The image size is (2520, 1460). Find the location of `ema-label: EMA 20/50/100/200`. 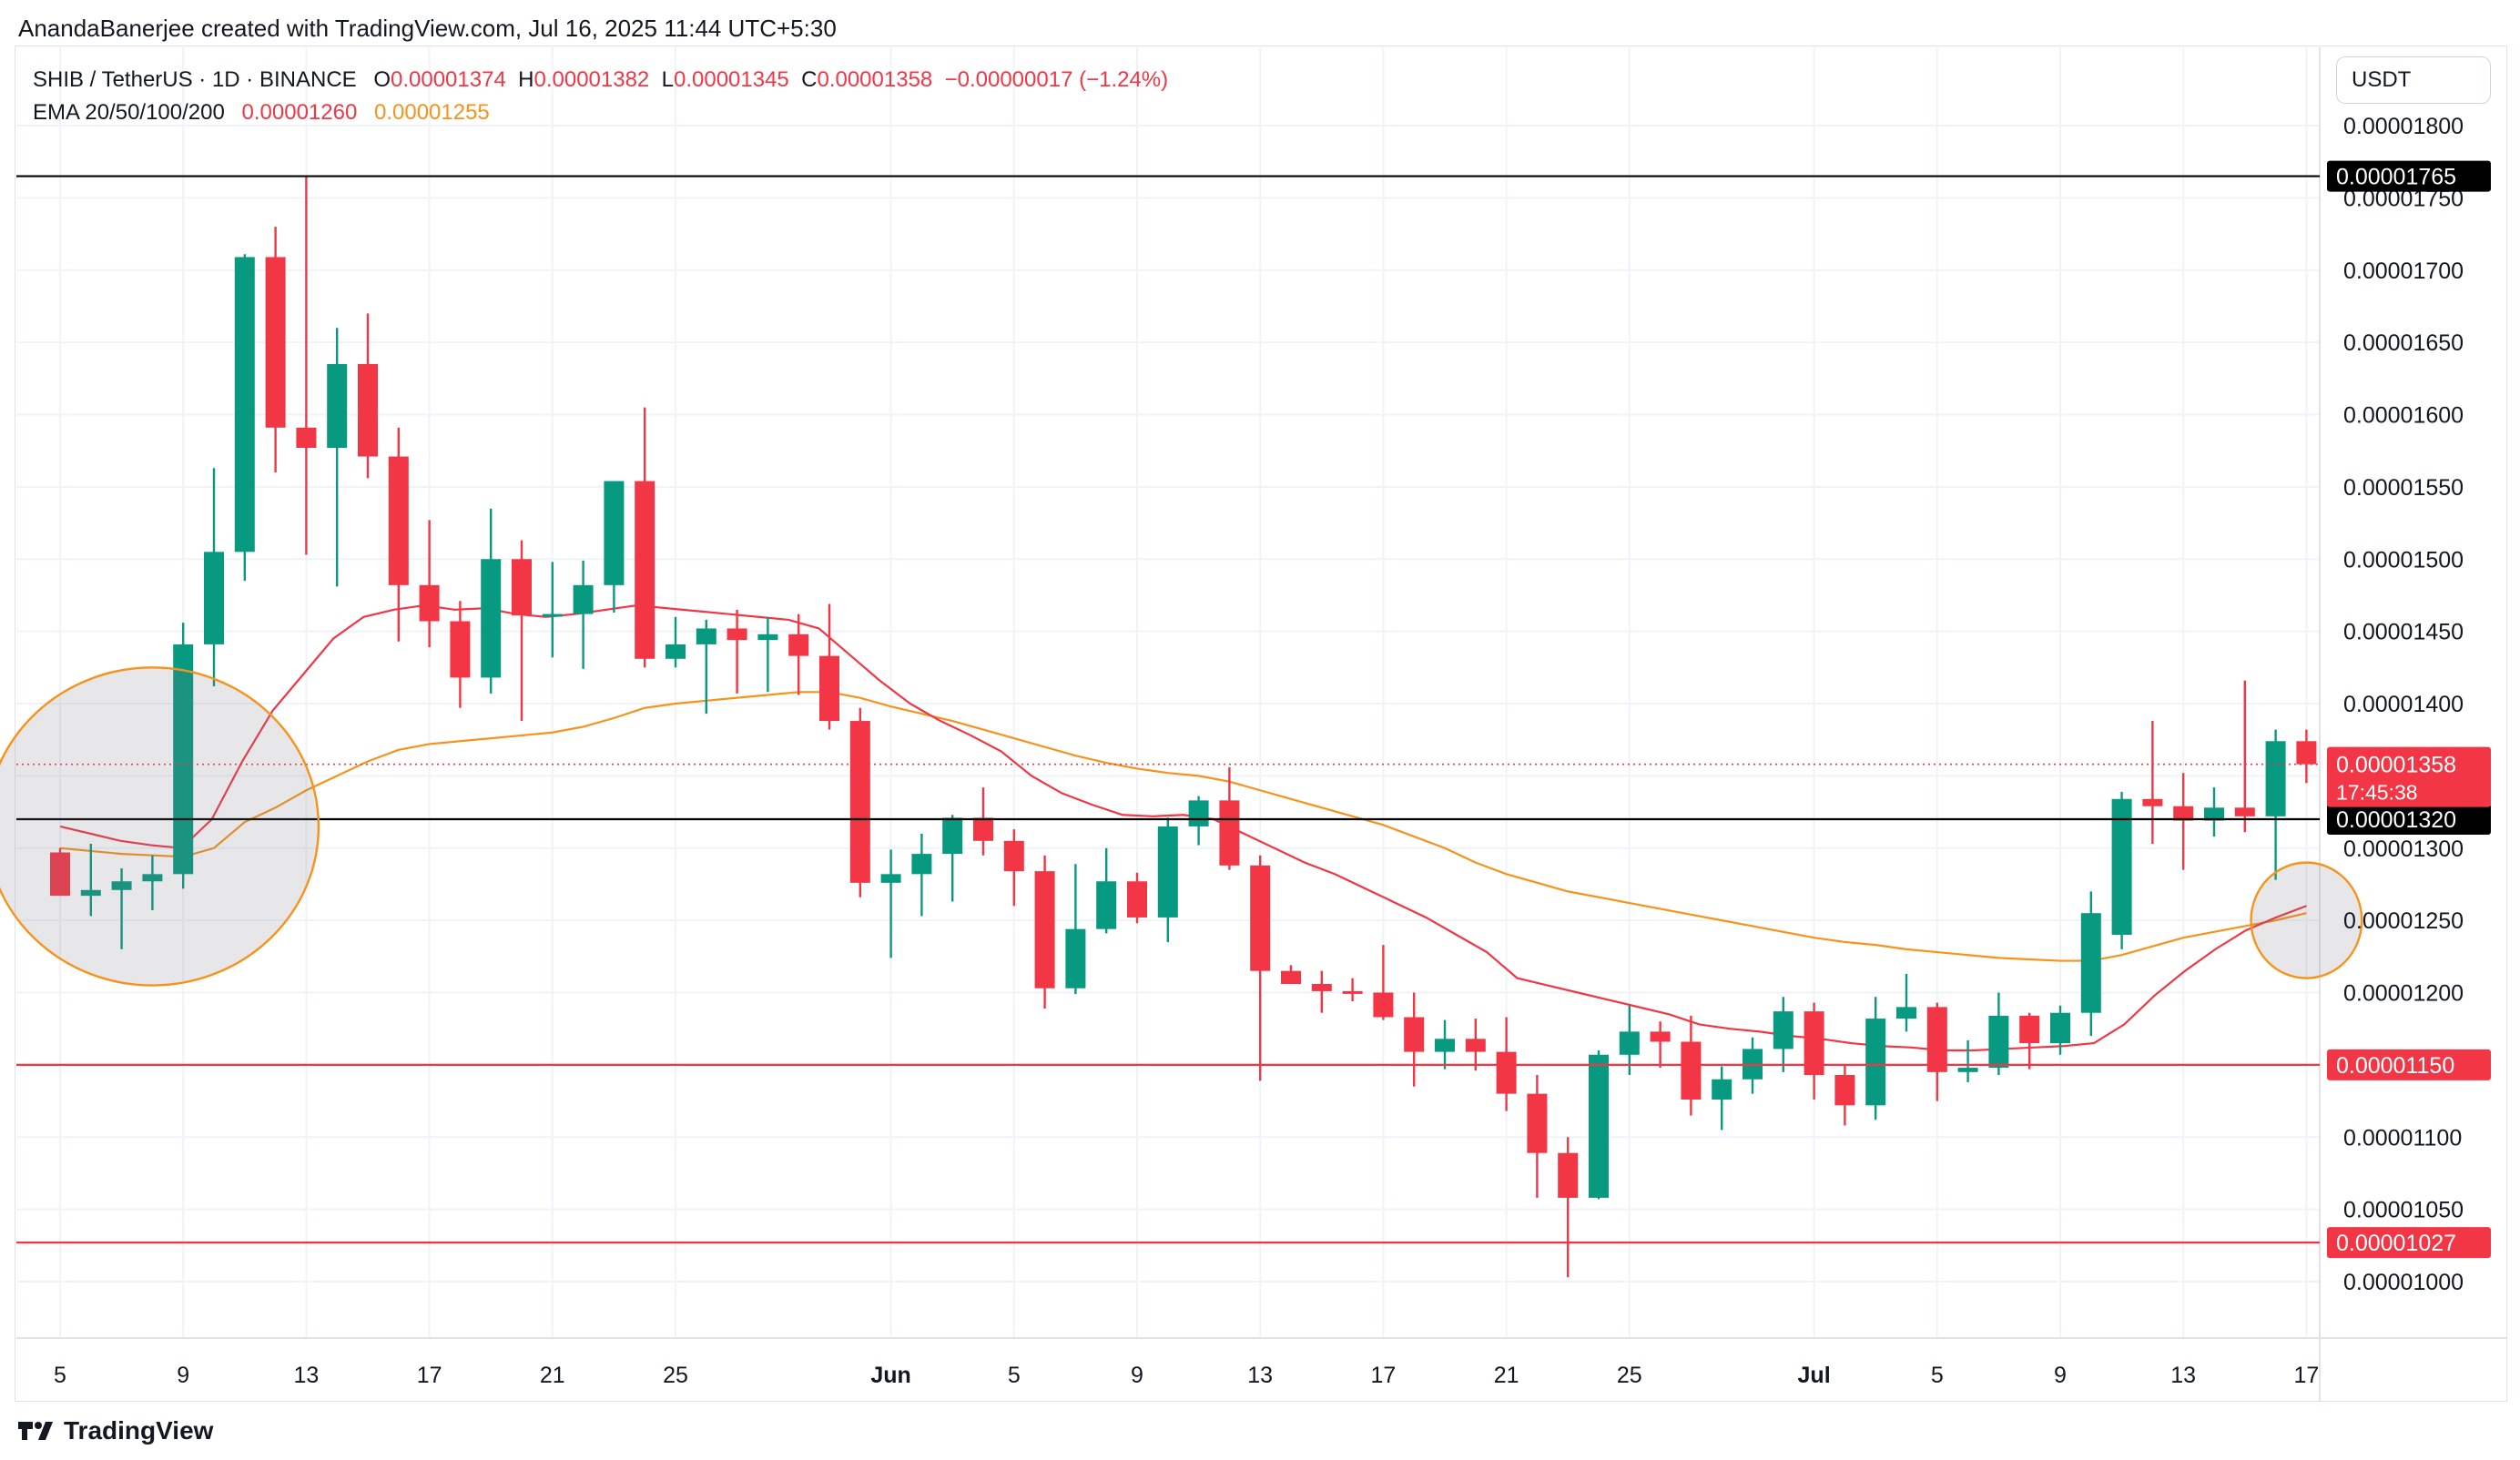

ema-label: EMA 20/50/100/200 is located at coordinates (129, 112).